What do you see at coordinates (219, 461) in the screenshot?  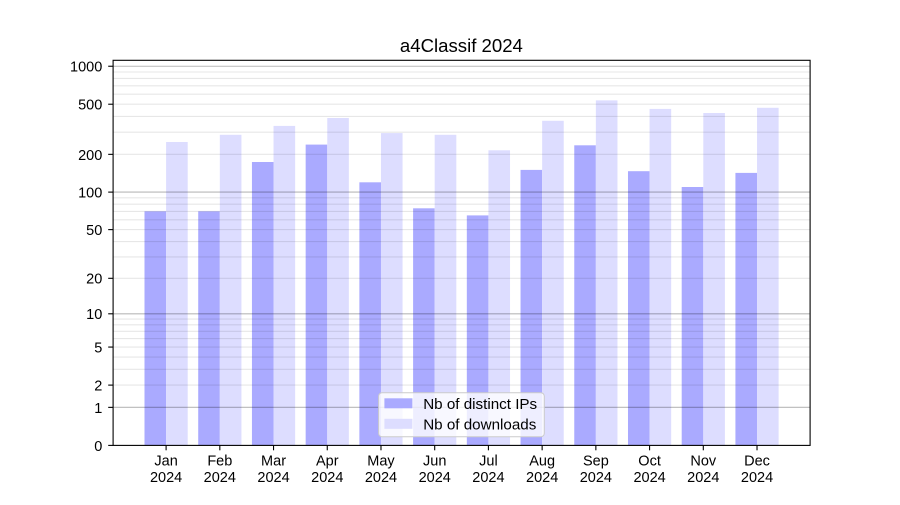 I see `svg-text: Feb` at bounding box center [219, 461].